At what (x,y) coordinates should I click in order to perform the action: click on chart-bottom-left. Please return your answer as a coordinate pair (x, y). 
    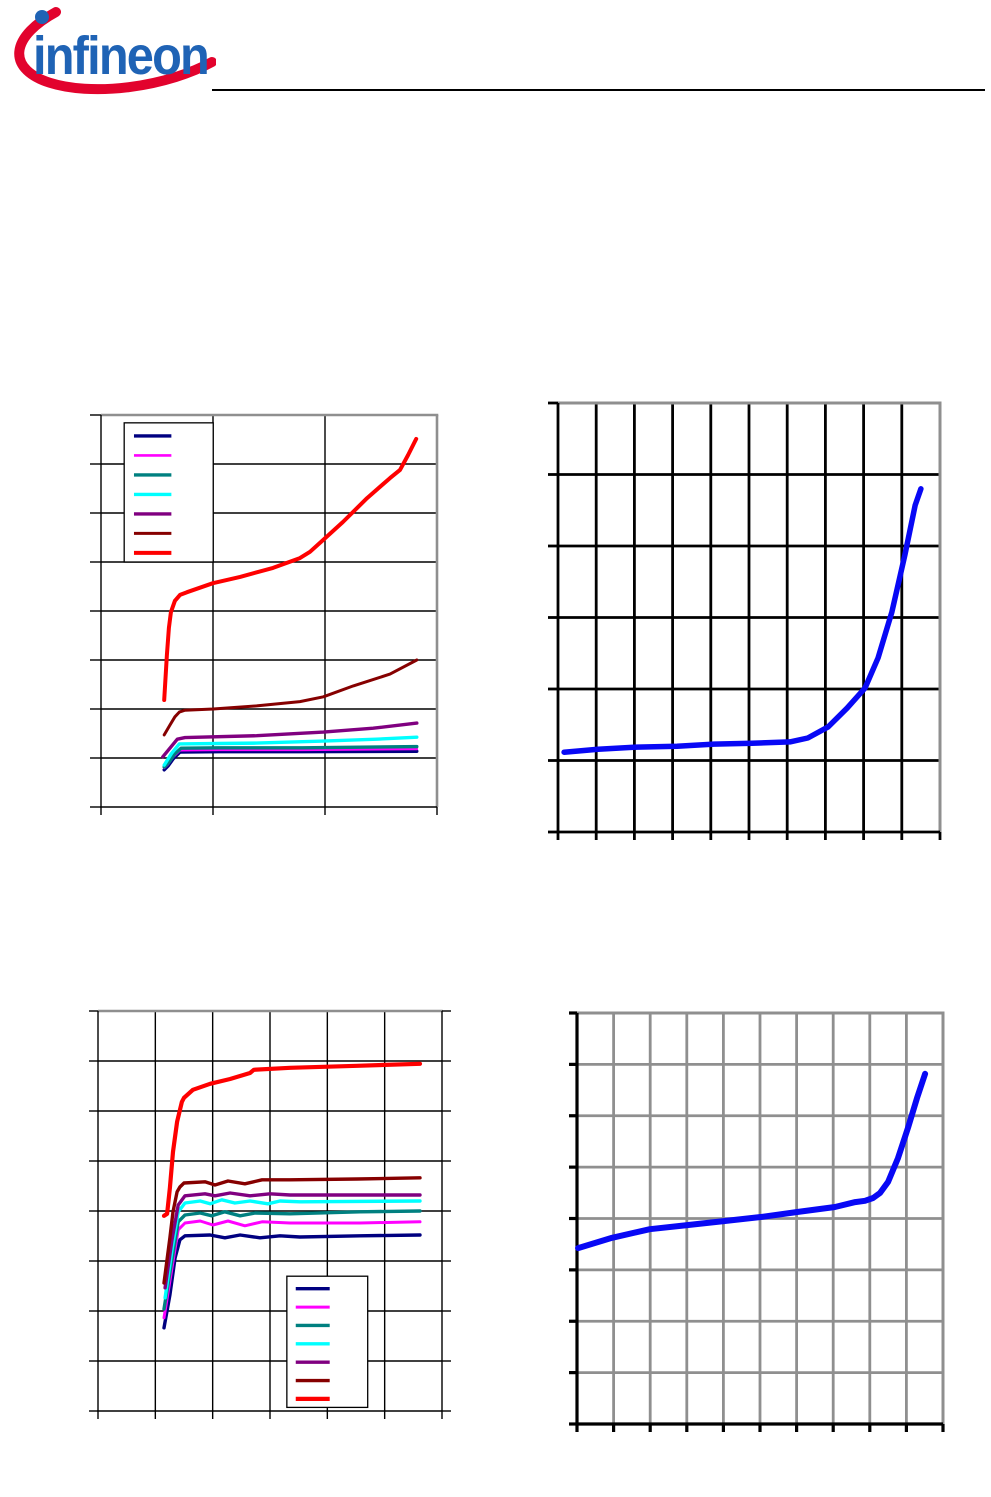
    Looking at the image, I should click on (270, 1211).